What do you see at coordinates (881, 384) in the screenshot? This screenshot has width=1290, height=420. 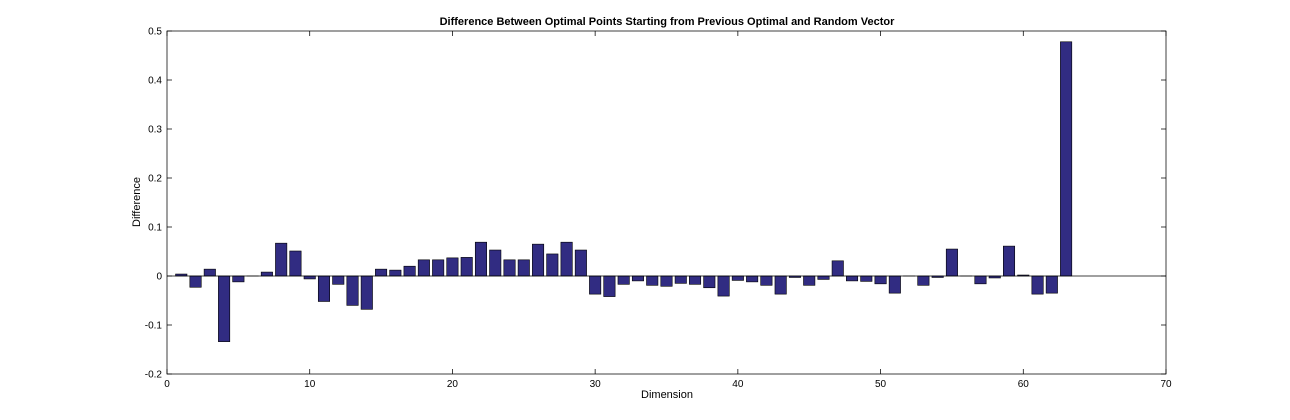 I see `x-tick-label: 50` at bounding box center [881, 384].